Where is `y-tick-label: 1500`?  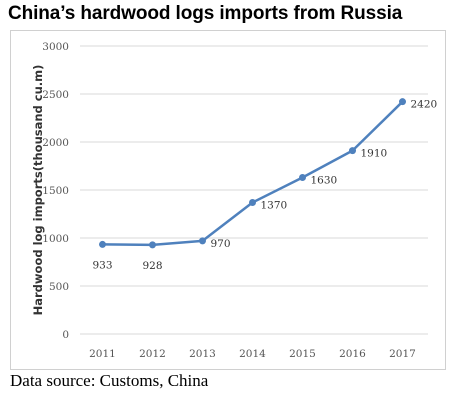 y-tick-label: 1500 is located at coordinates (55, 191).